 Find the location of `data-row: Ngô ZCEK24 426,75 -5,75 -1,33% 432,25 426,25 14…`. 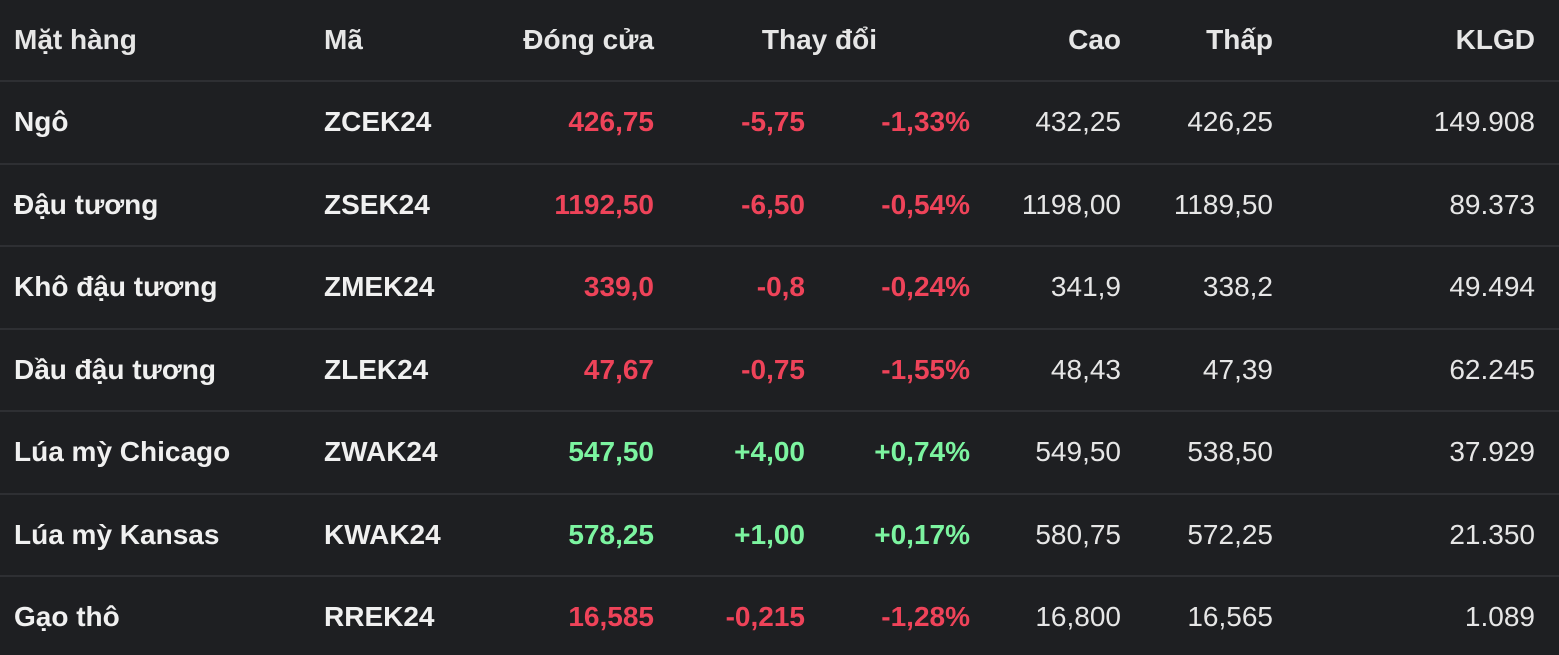

data-row: Ngô ZCEK24 426,75 -5,75 -1,33% 432,25 426,25 14… is located at coordinates (779, 123).